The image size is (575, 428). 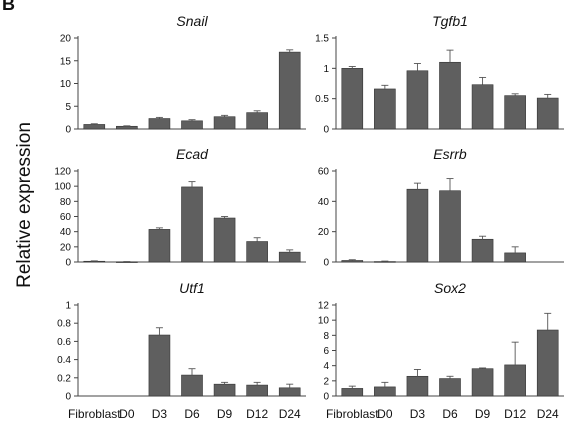 I want to click on y-axis-label: Relative expression, so click(x=24, y=205).